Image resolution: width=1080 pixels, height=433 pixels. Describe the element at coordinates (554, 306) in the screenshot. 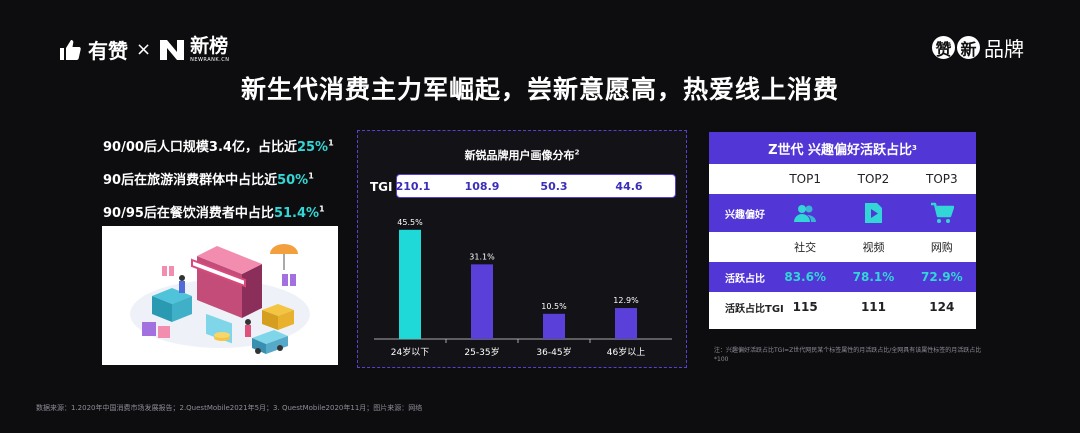

I see `bar-value-label: 10.5%` at that location.